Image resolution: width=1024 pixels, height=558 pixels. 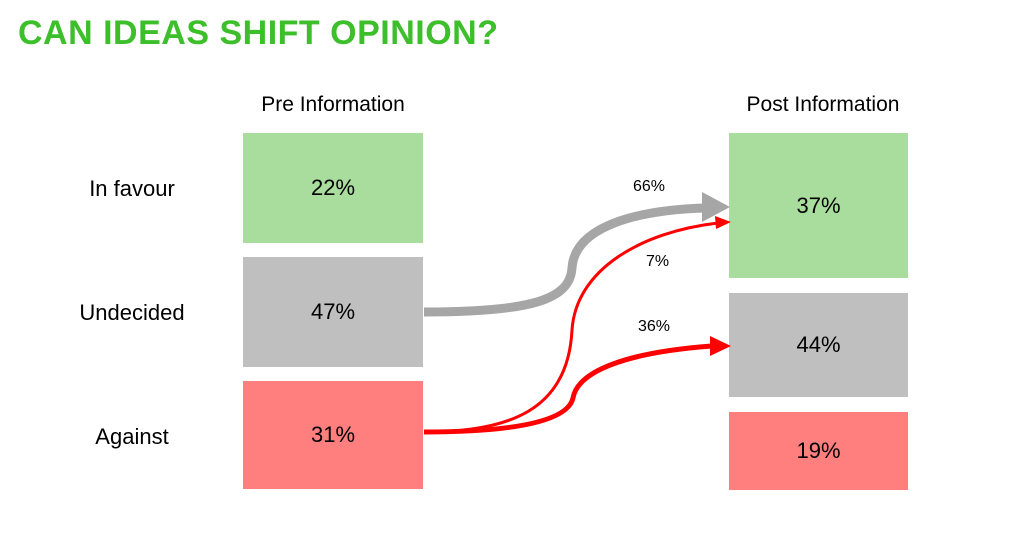 What do you see at coordinates (333, 188) in the screenshot?
I see `pre-favour-box: 22%` at bounding box center [333, 188].